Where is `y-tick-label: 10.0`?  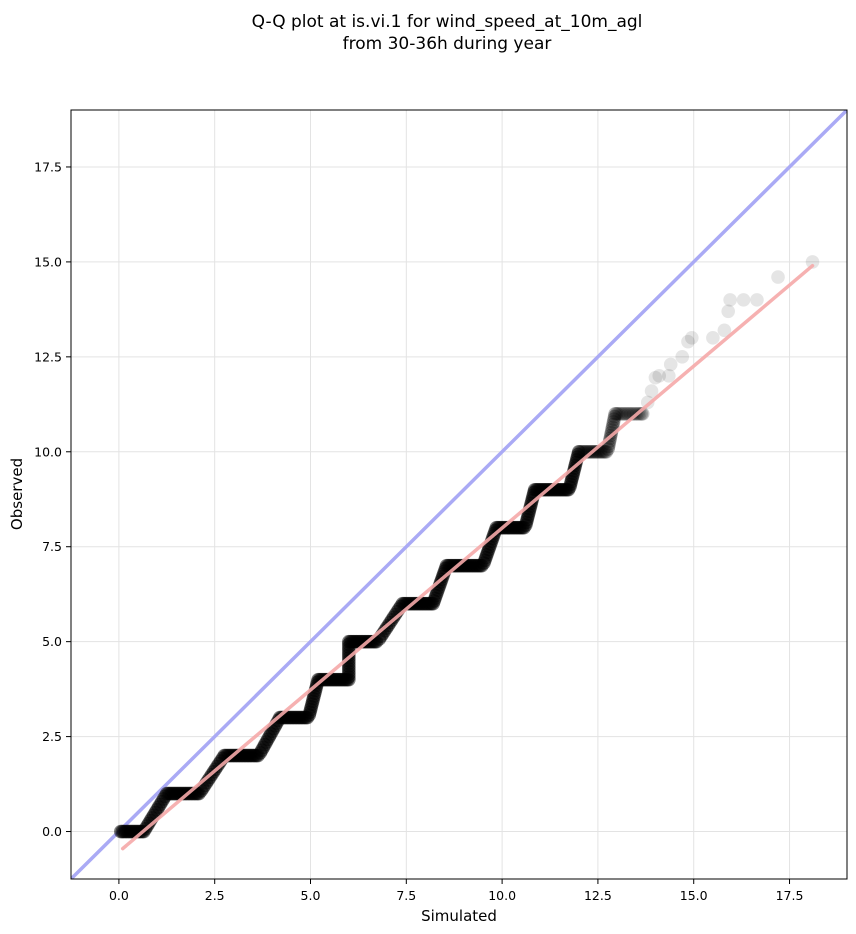
y-tick-label: 10.0 is located at coordinates (48, 451).